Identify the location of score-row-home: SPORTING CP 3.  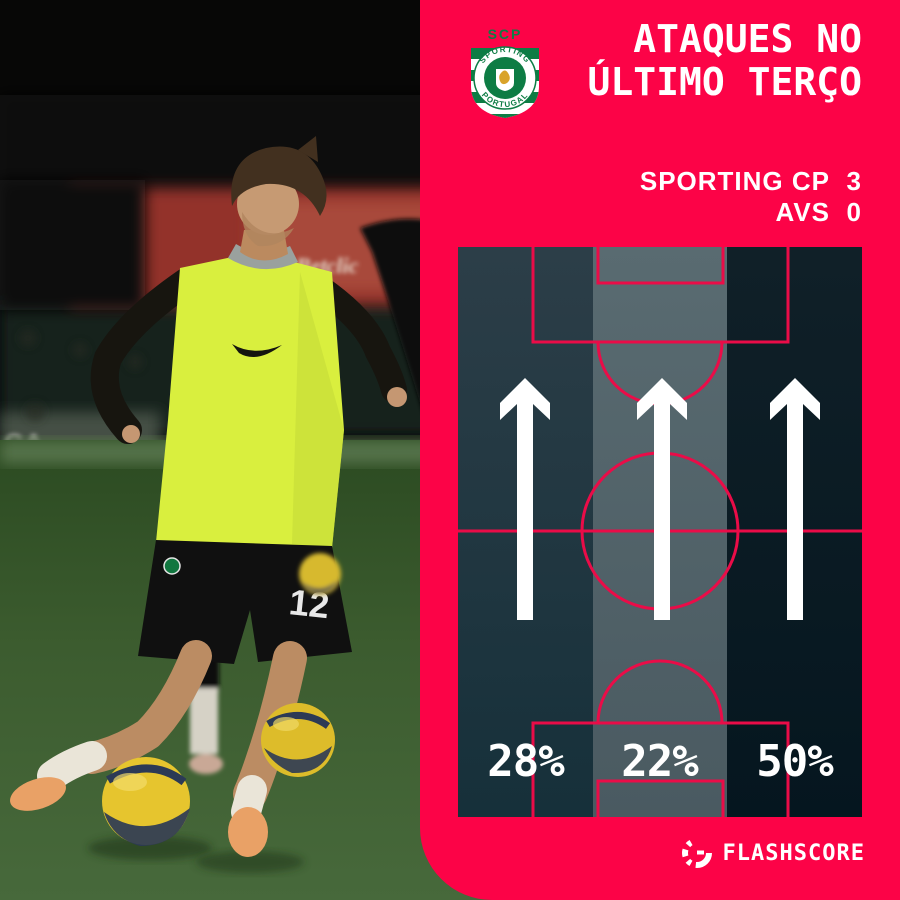
(751, 181).